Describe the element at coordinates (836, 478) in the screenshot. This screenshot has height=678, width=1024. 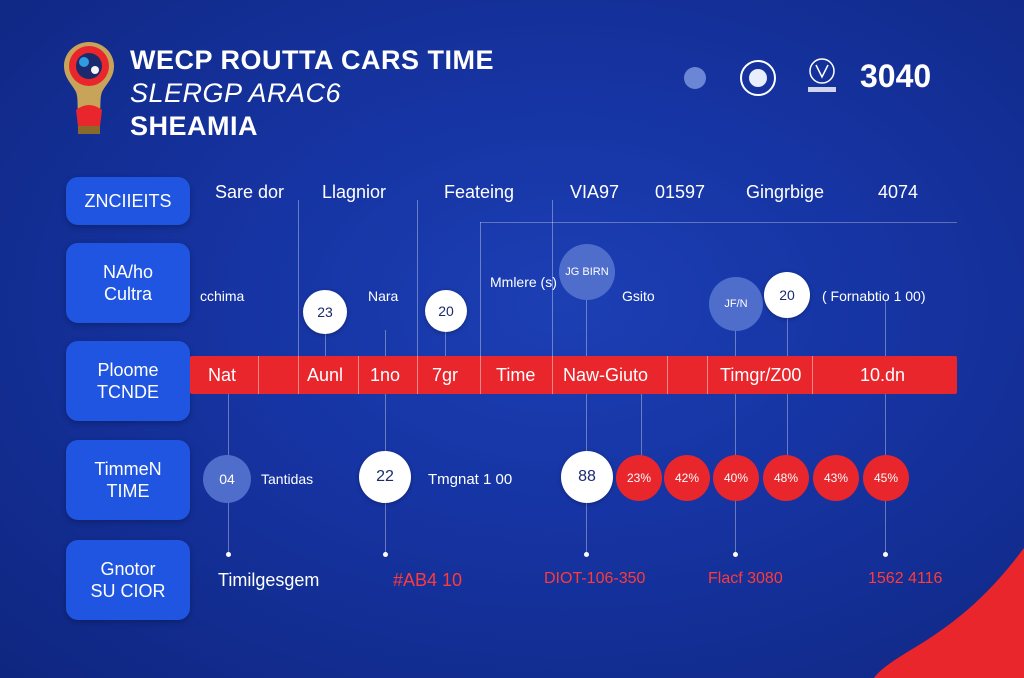
I see `percent-node: 43%` at that location.